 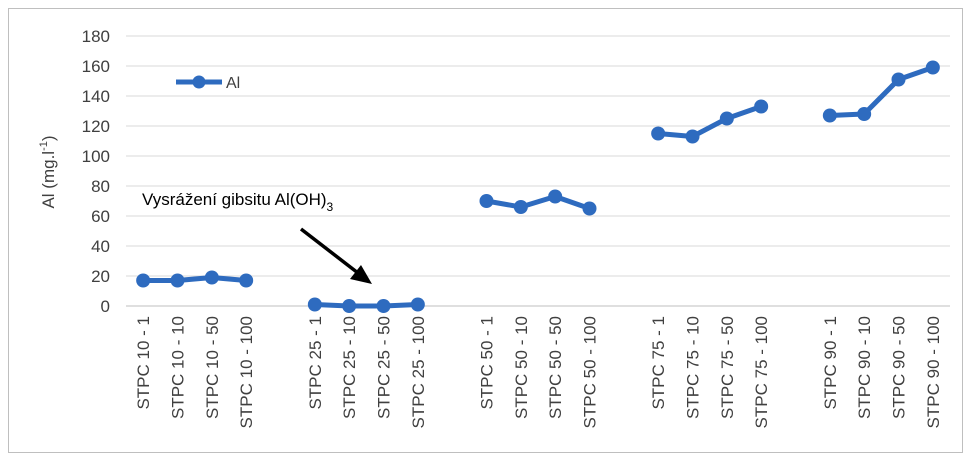 What do you see at coordinates (233, 83) in the screenshot?
I see `legend-label: Al` at bounding box center [233, 83].